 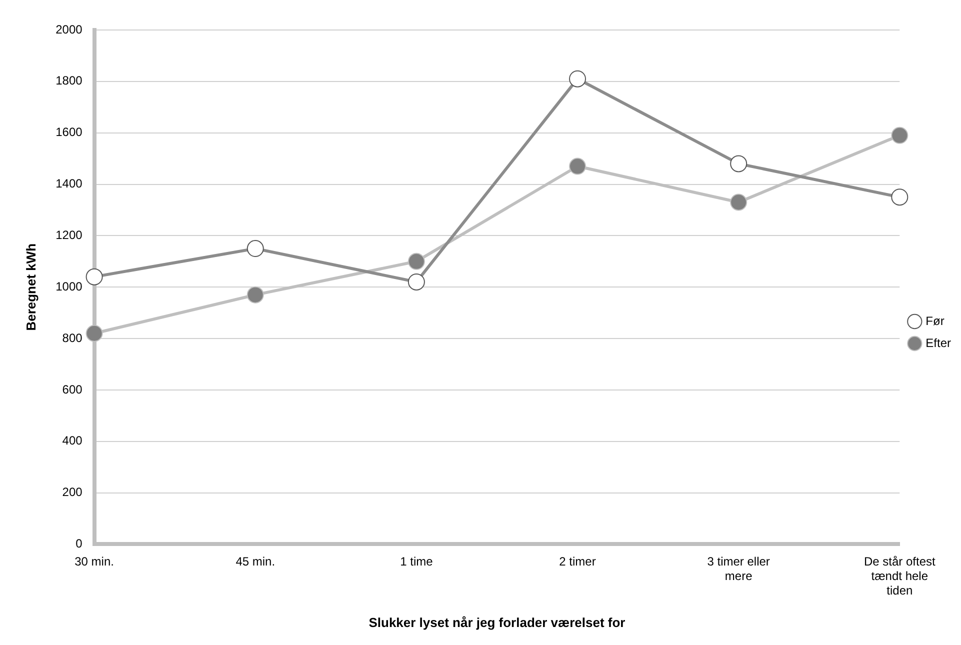 I want to click on x-tick-label: 2 timer, so click(x=577, y=561).